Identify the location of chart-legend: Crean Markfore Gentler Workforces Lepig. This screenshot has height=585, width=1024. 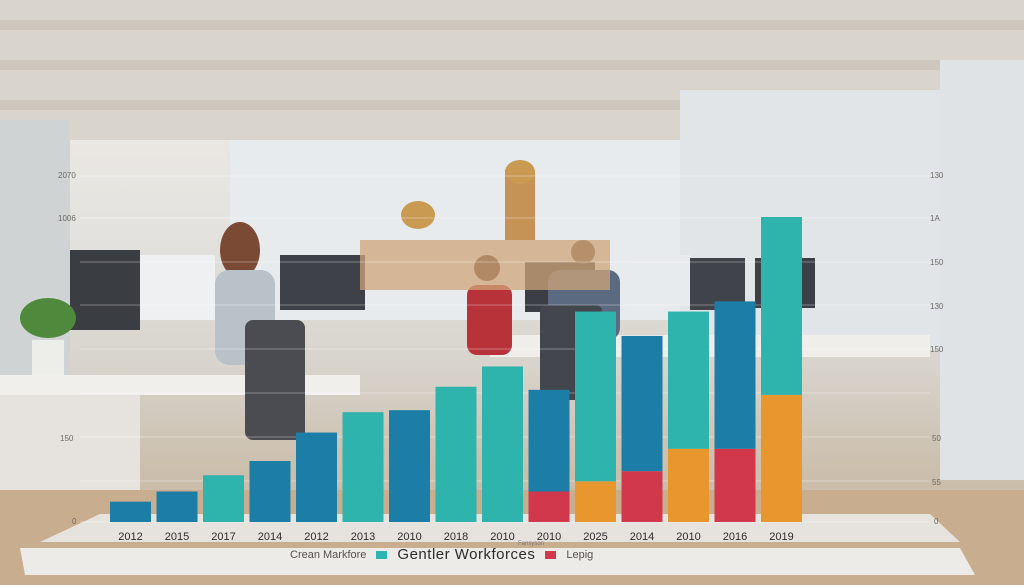
(441, 554).